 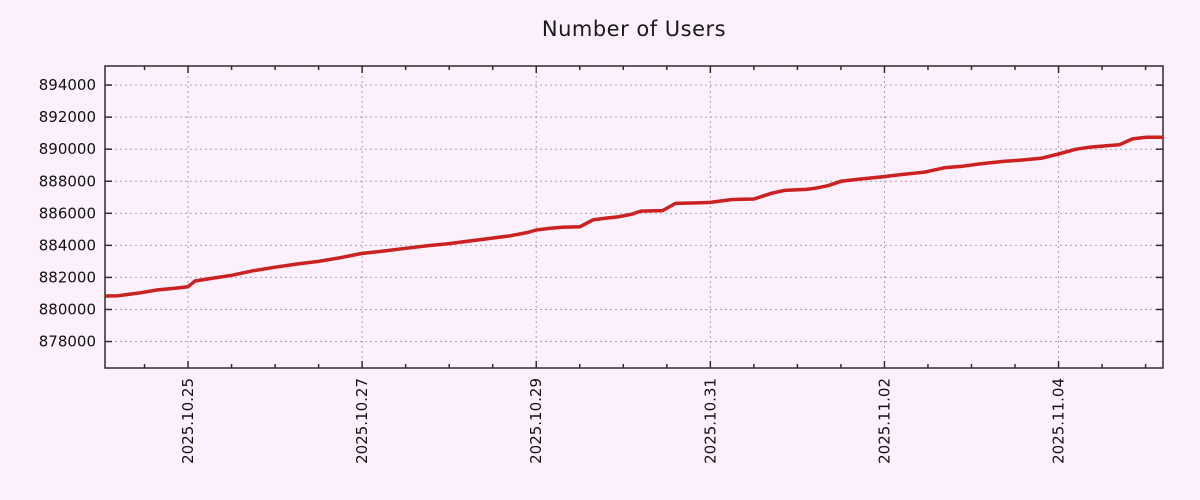 I want to click on x-tick-label: 2025.10.29, so click(x=536, y=421).